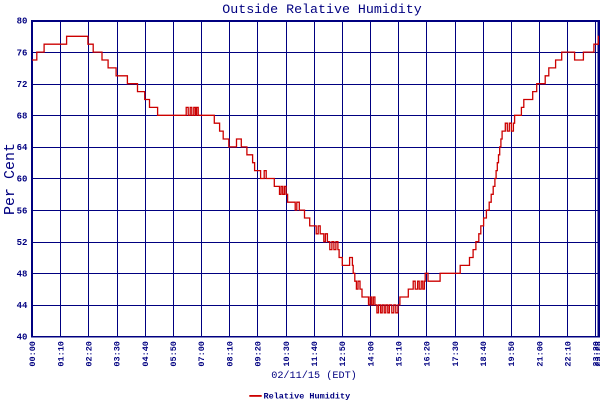 The image size is (600, 405). What do you see at coordinates (22, 85) in the screenshot?
I see `svg-text: 72` at bounding box center [22, 85].